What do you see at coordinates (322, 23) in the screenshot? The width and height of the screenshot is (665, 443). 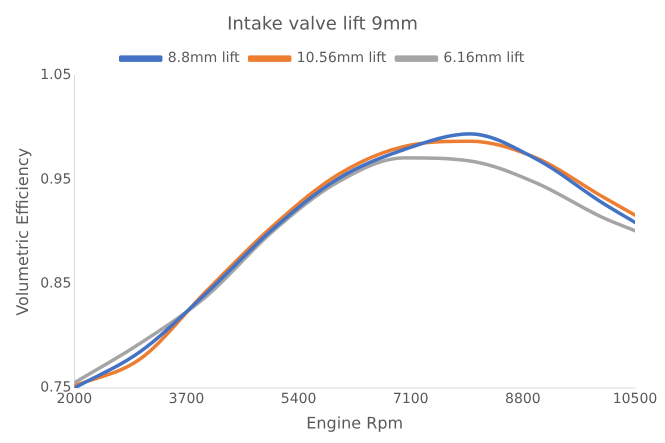 I see `chart-title: Intake valve lift 9mm` at bounding box center [322, 23].